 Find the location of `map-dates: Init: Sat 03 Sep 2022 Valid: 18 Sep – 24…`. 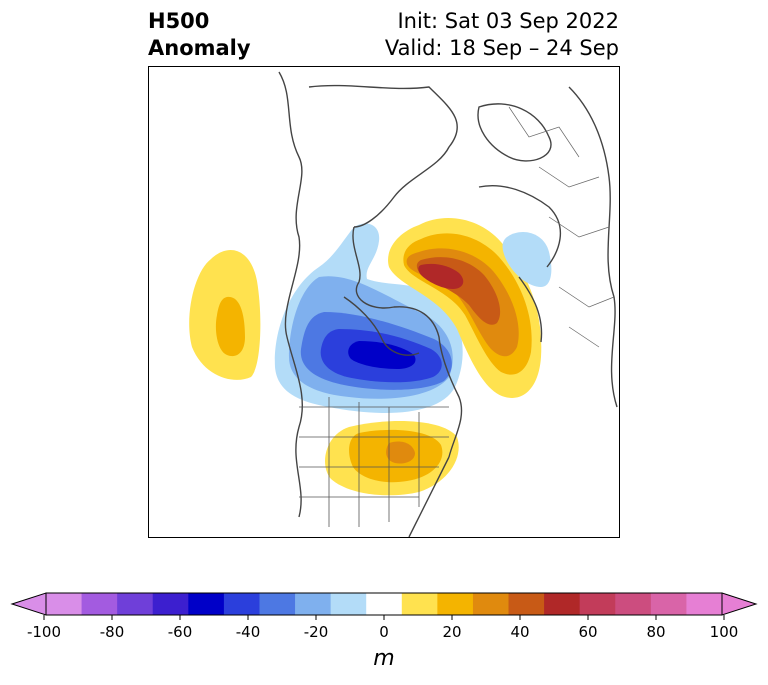

map-dates: Init: Sat 03 Sep 2022 Valid: 18 Sep – 24… is located at coordinates (502, 35).